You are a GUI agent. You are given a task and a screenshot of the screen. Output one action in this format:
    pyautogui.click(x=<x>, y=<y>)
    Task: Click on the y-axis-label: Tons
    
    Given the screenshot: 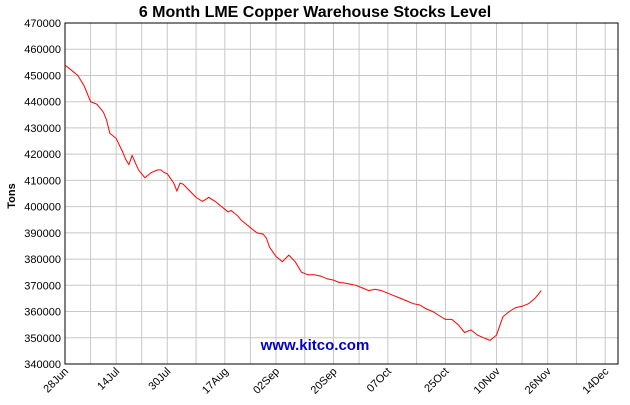 What is the action you would take?
    pyautogui.click(x=12, y=195)
    